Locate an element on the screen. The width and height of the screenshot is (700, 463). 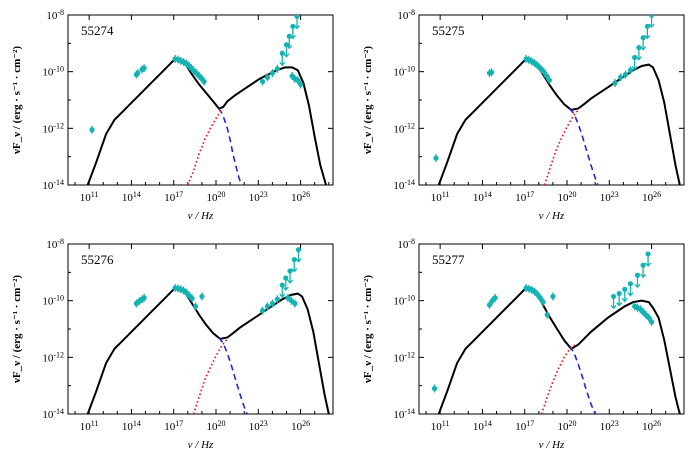
x-tick-label: 1023 is located at coordinates (609, 197).